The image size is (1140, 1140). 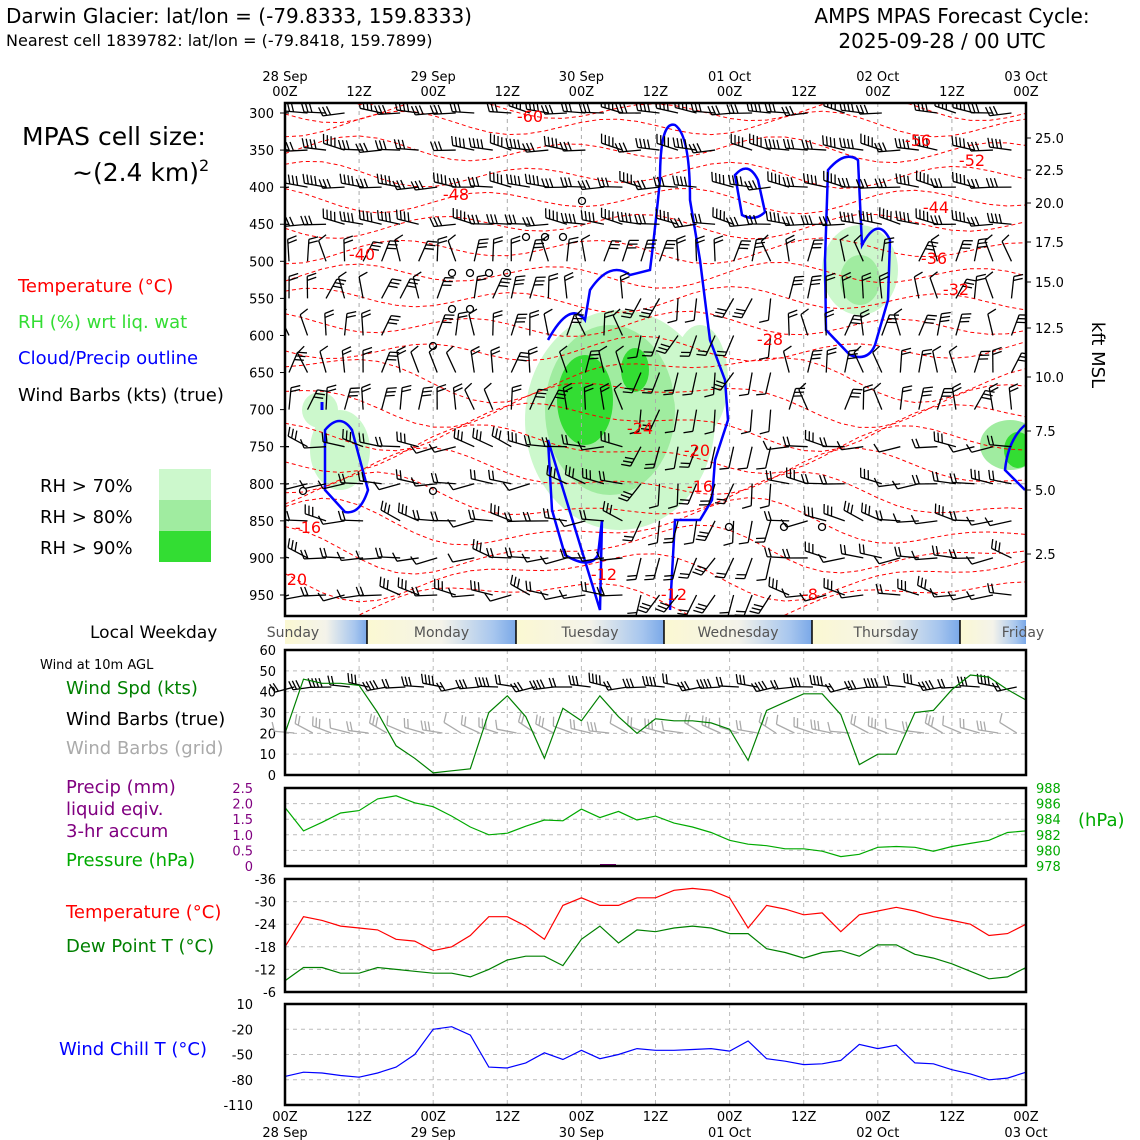 What do you see at coordinates (508, 1117) in the screenshot?
I see `bottom-tick-label: 12Z` at bounding box center [508, 1117].